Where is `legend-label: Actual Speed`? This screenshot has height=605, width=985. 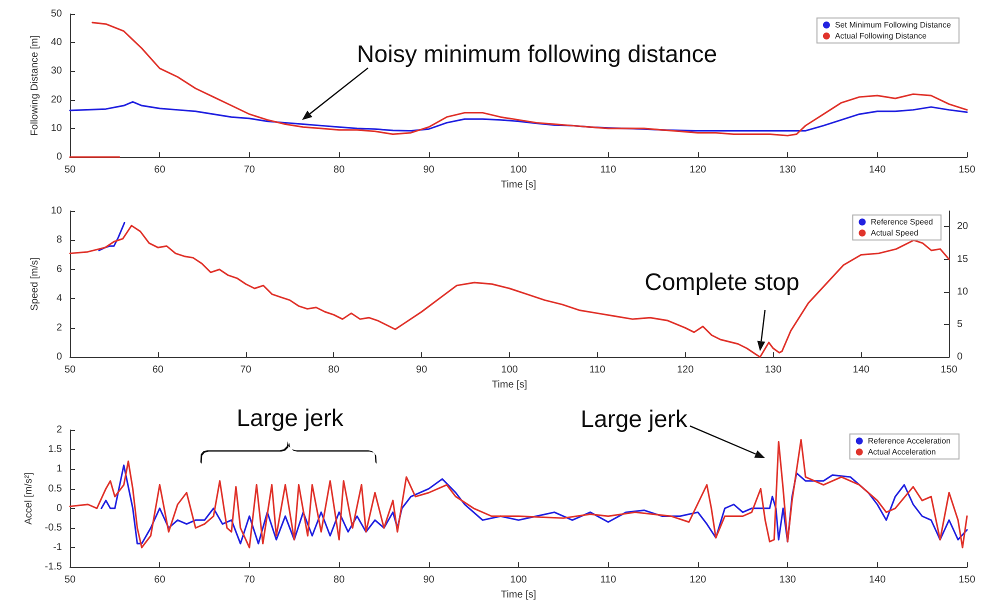 legend-label: Actual Speed is located at coordinates (894, 233).